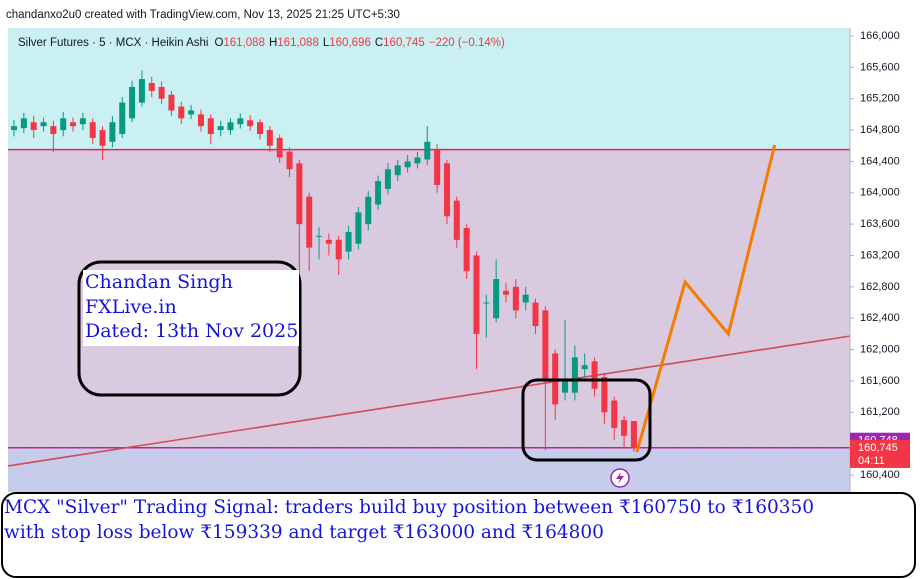 This screenshot has height=579, width=922. I want to click on legend-change: −220 (−0.14%), so click(467, 43).